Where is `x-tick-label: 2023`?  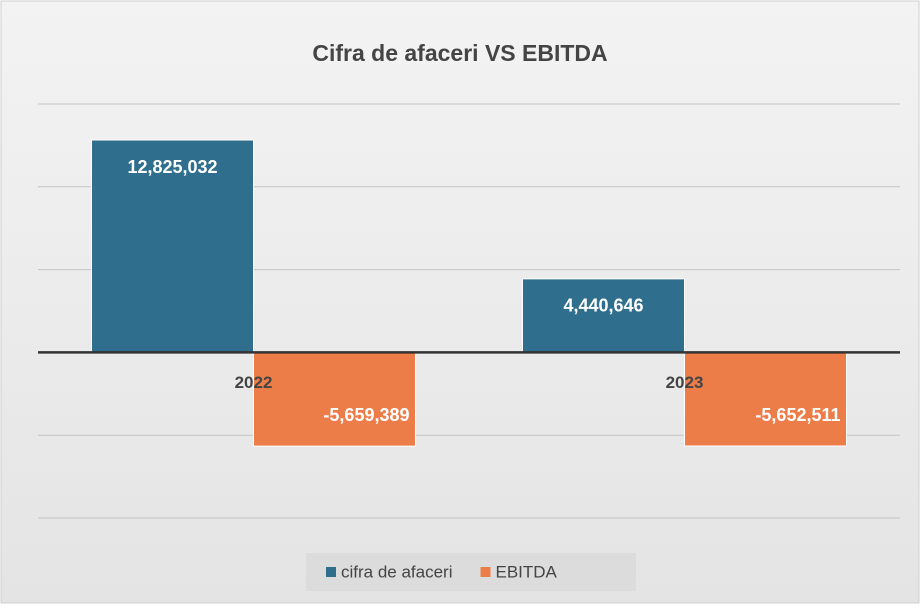
x-tick-label: 2023 is located at coordinates (685, 382).